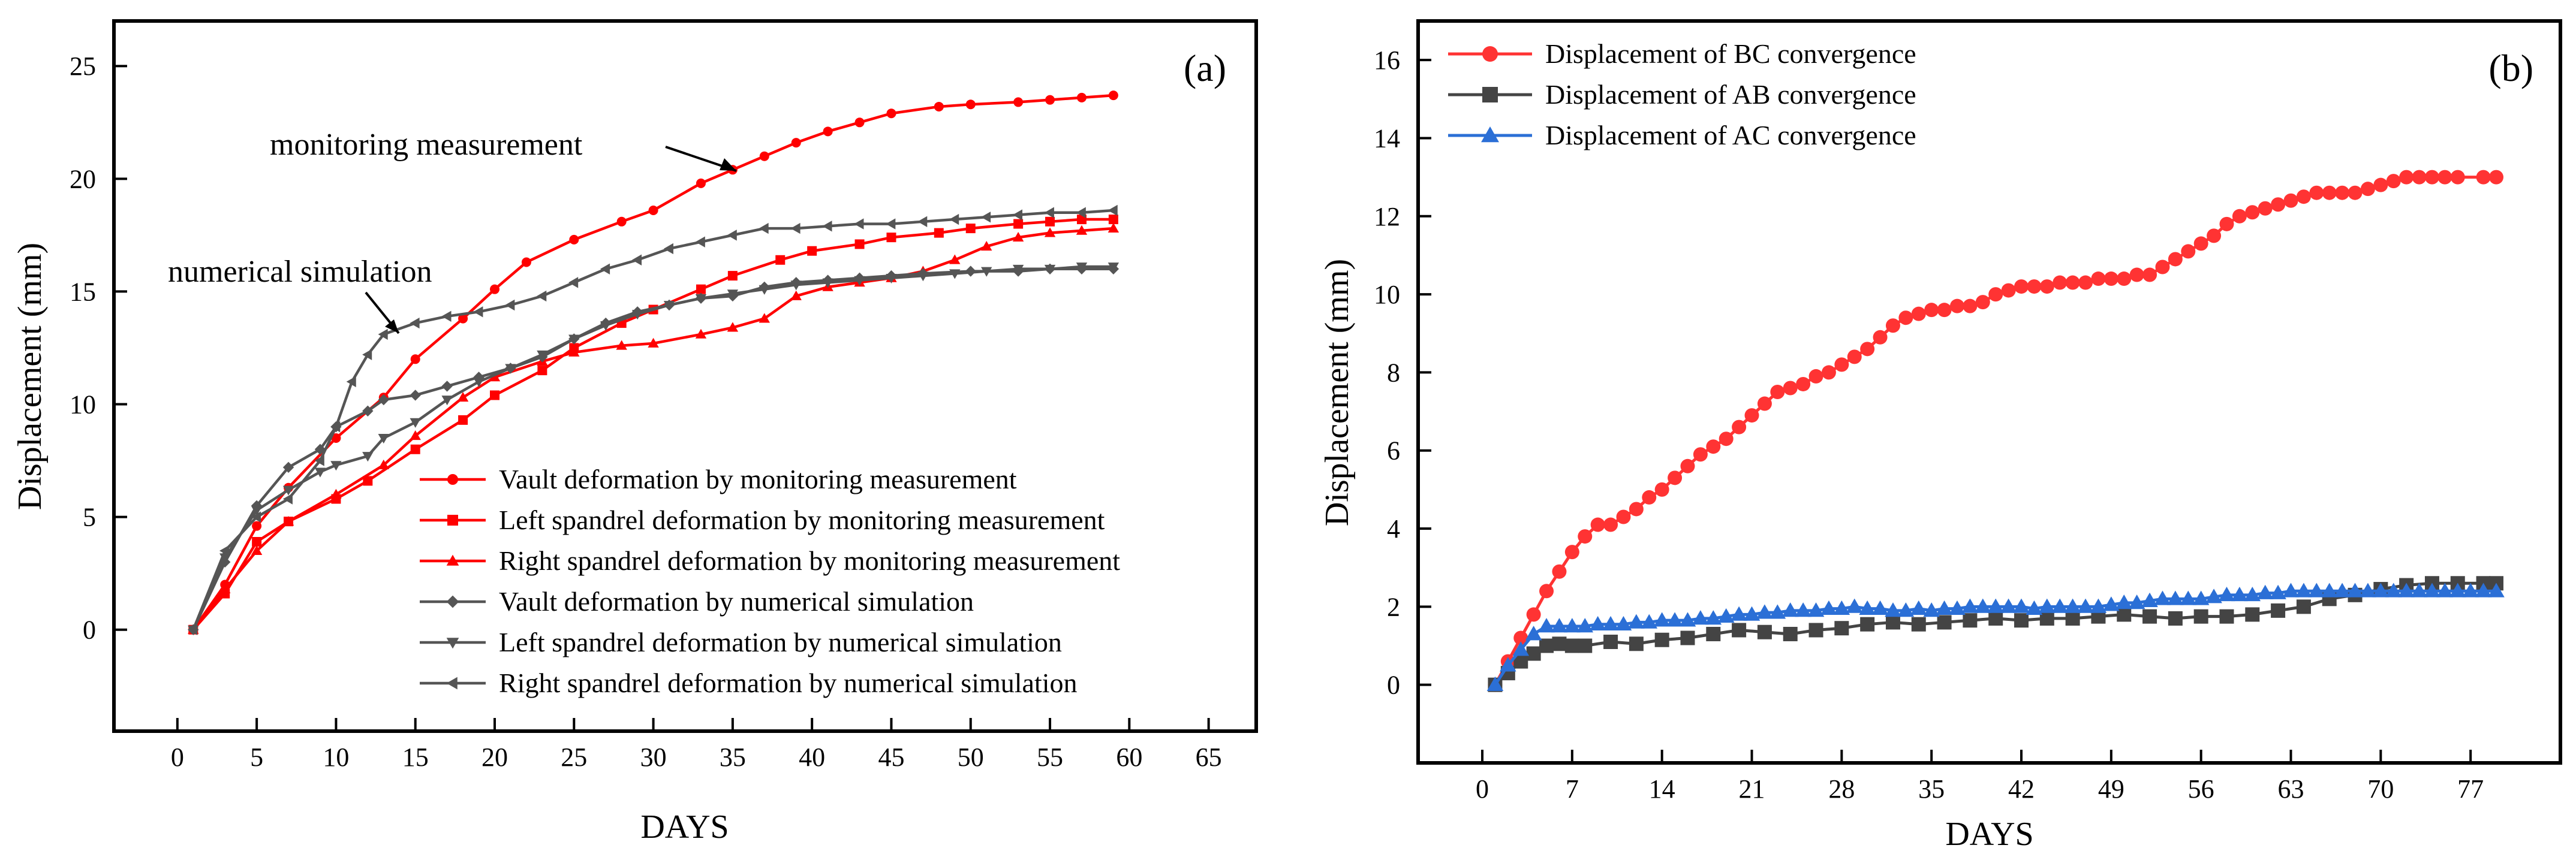 This screenshot has width=2576, height=857. I want to click on x-tick-label: 5, so click(256, 757).